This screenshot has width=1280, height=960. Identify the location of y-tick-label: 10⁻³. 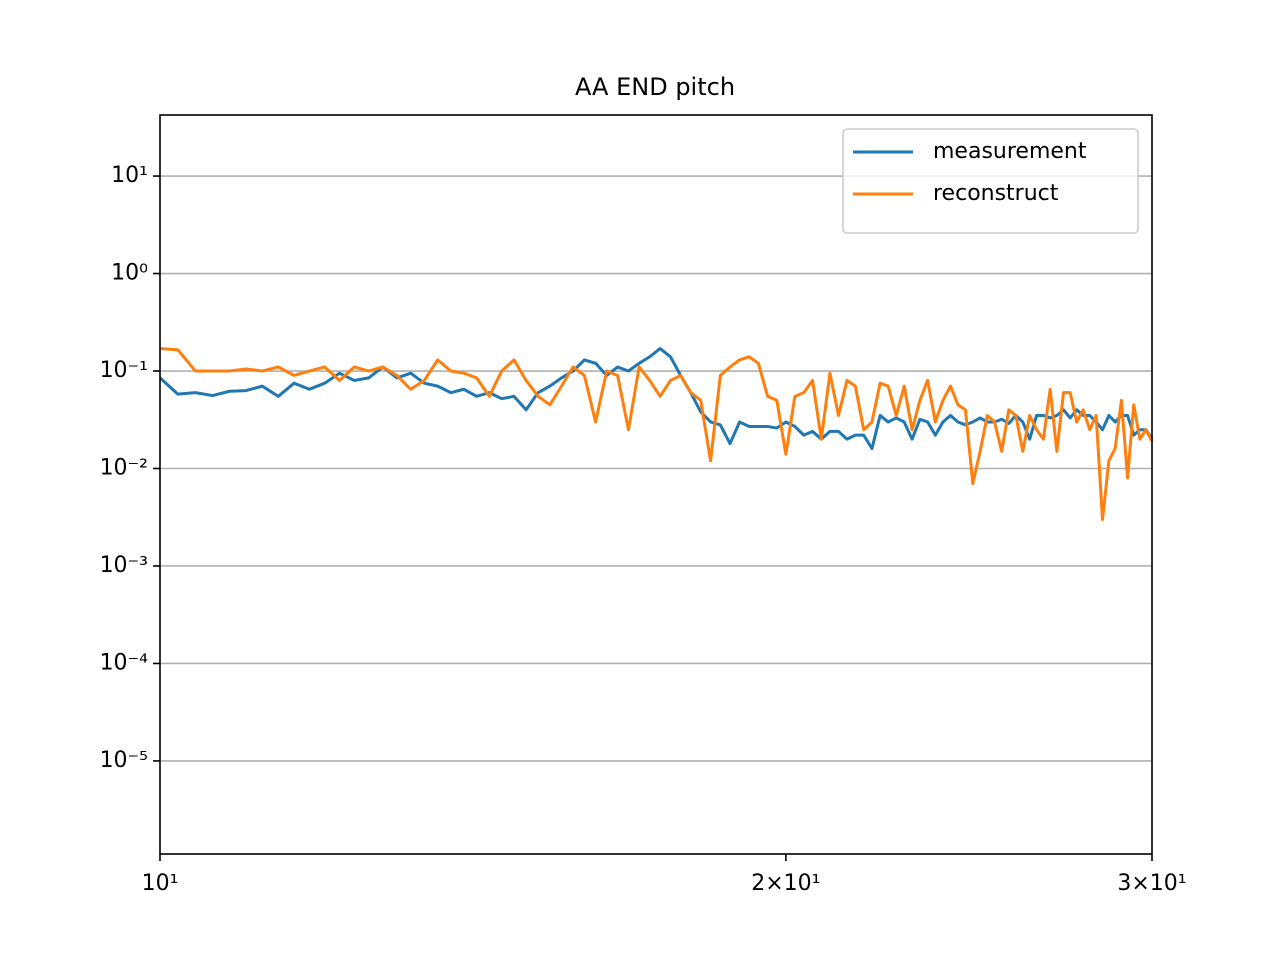
(124, 565).